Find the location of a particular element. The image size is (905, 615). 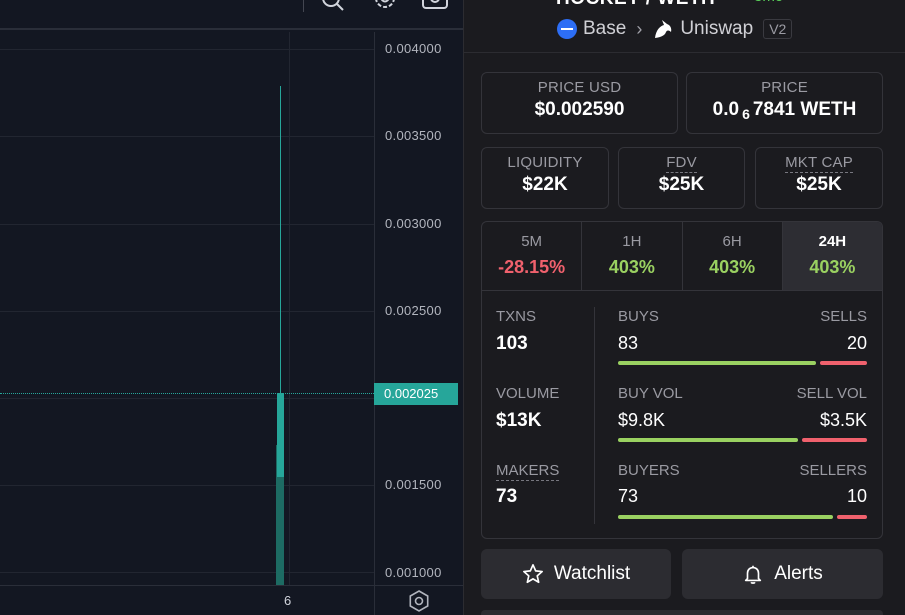

uniswap-unicorn-icon is located at coordinates (663, 29).